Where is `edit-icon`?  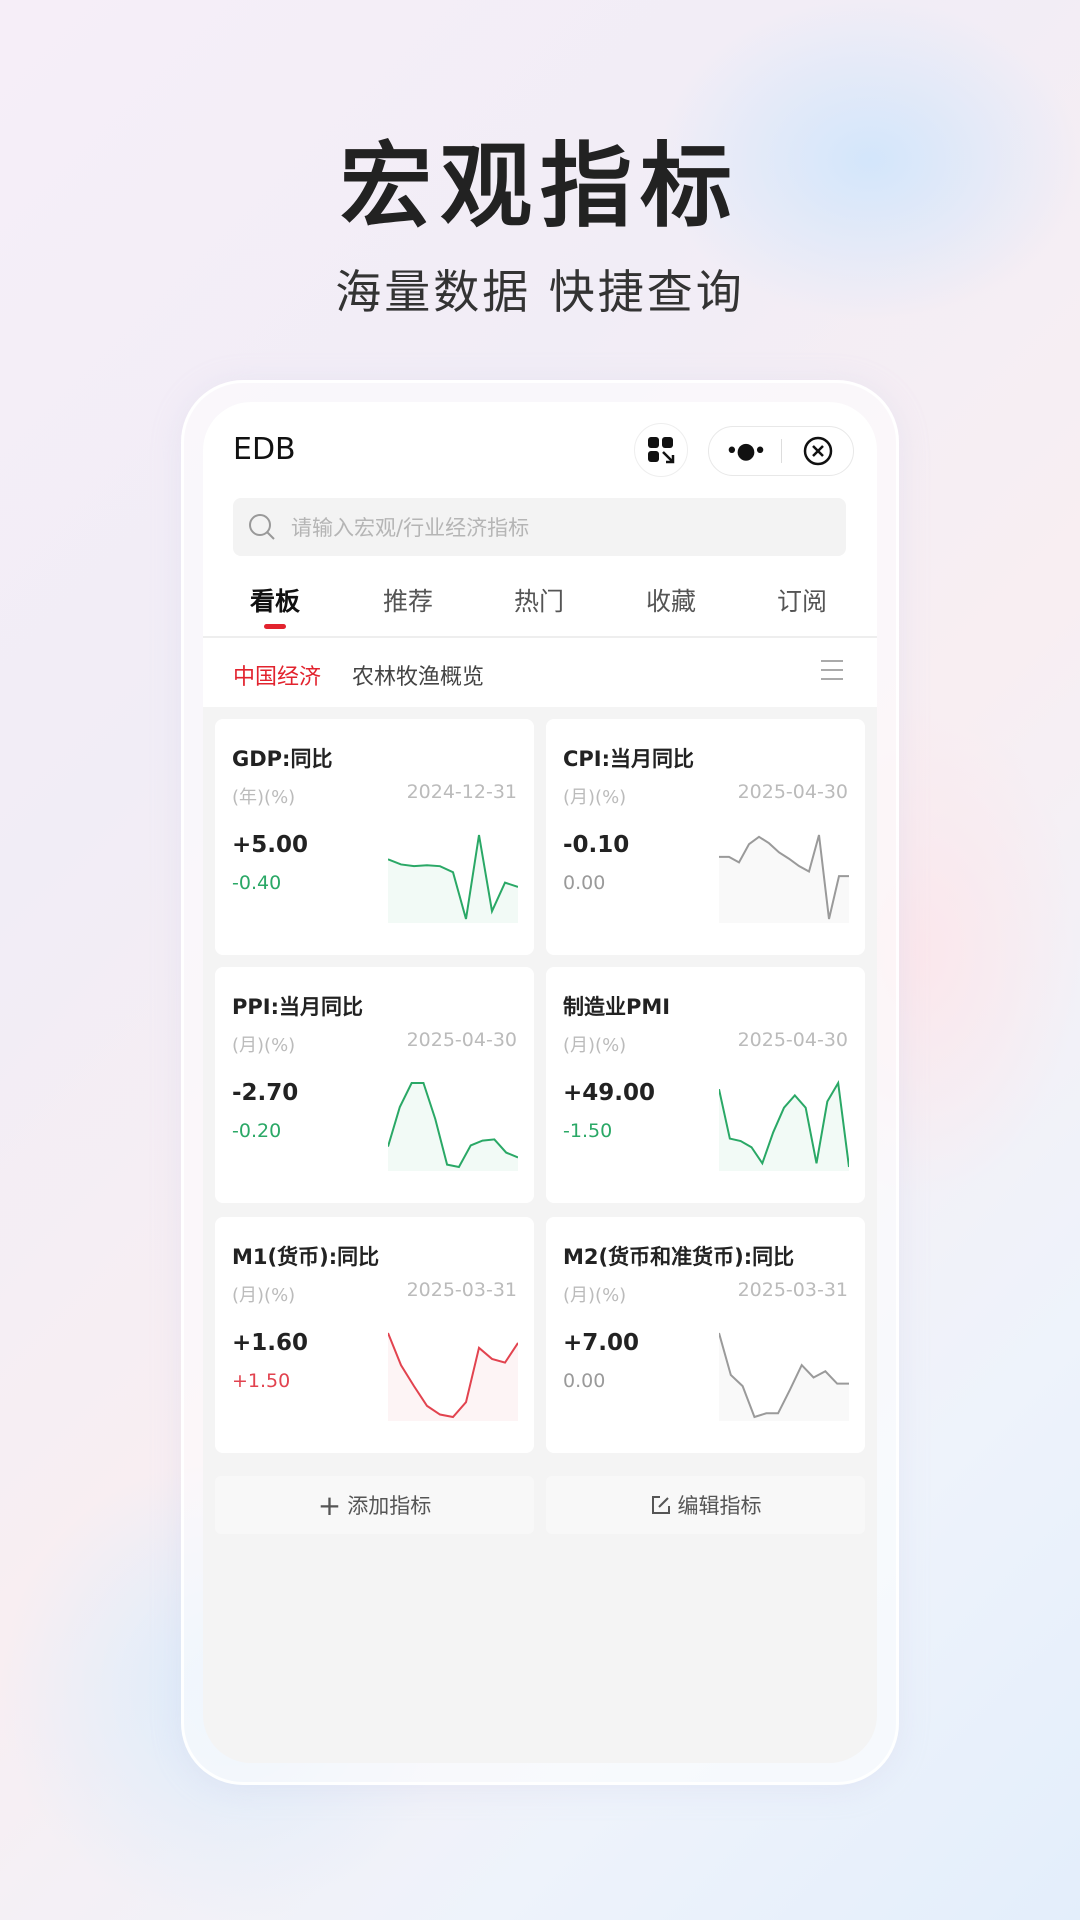 edit-icon is located at coordinates (660, 1505).